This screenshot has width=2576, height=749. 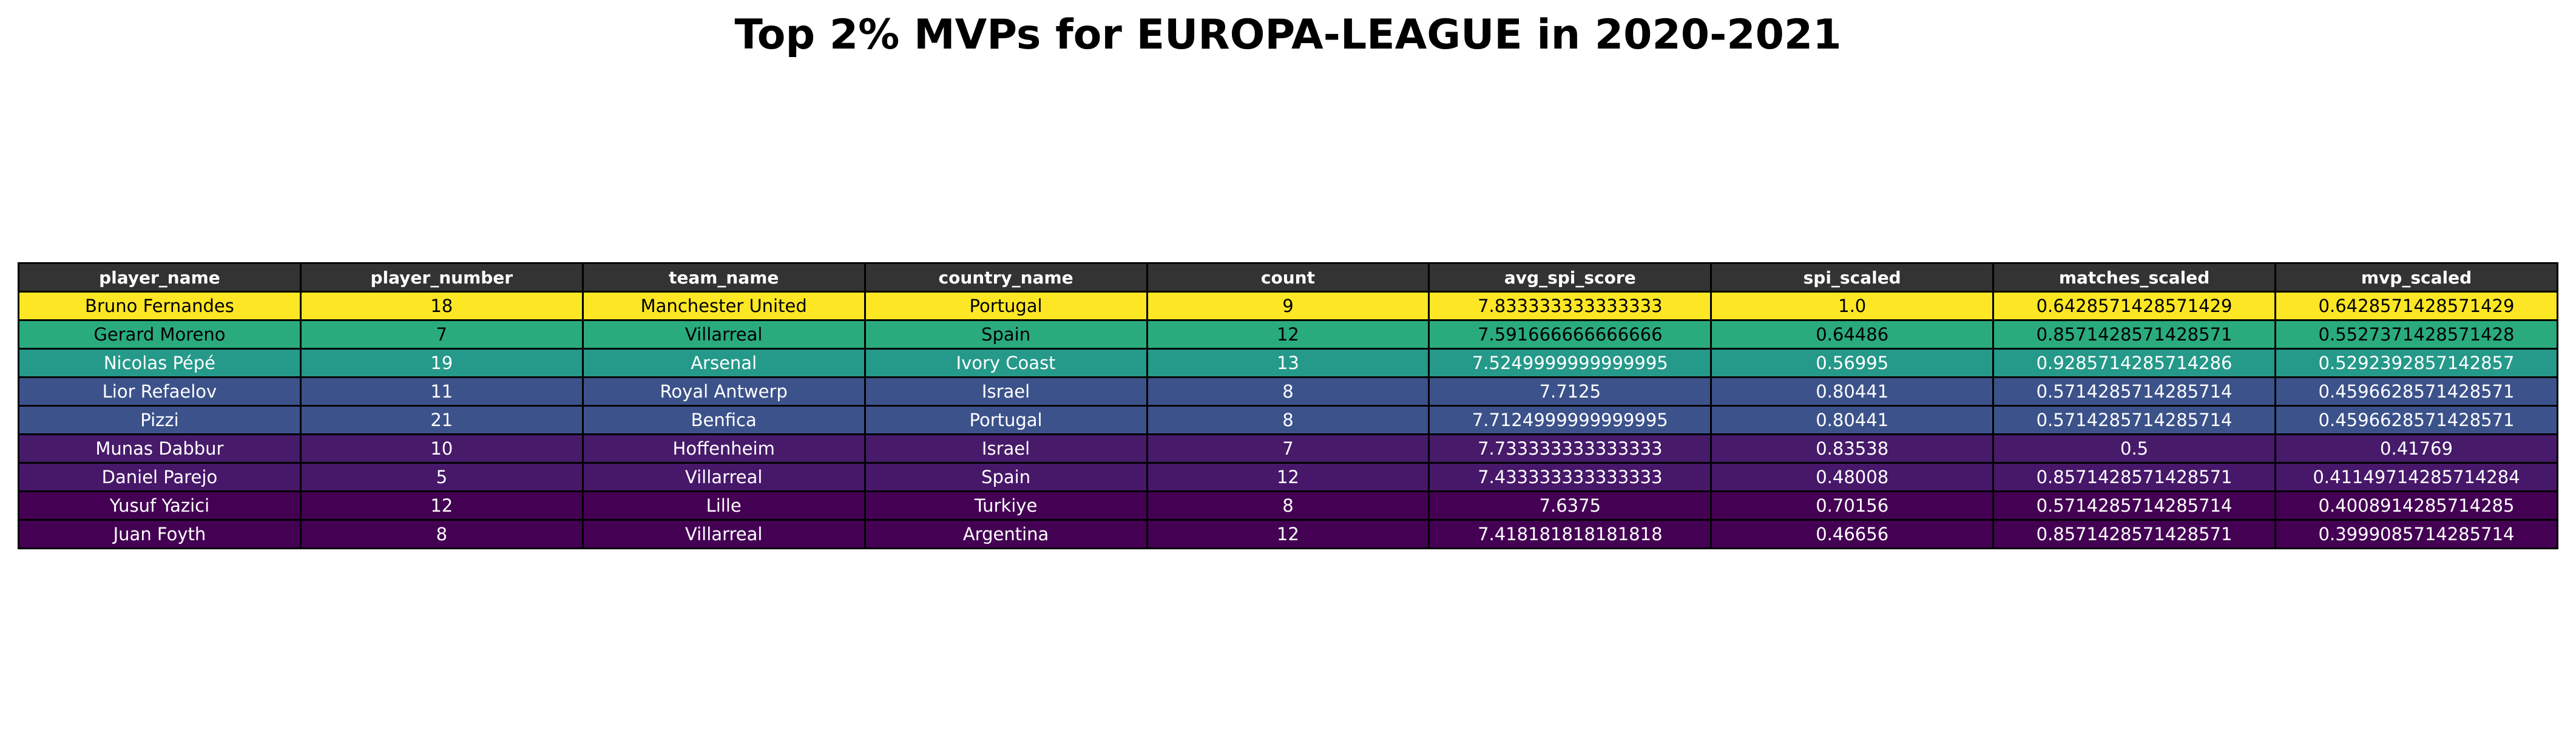 I want to click on table-cell-player-name: Gerard Moreno, so click(x=160, y=334).